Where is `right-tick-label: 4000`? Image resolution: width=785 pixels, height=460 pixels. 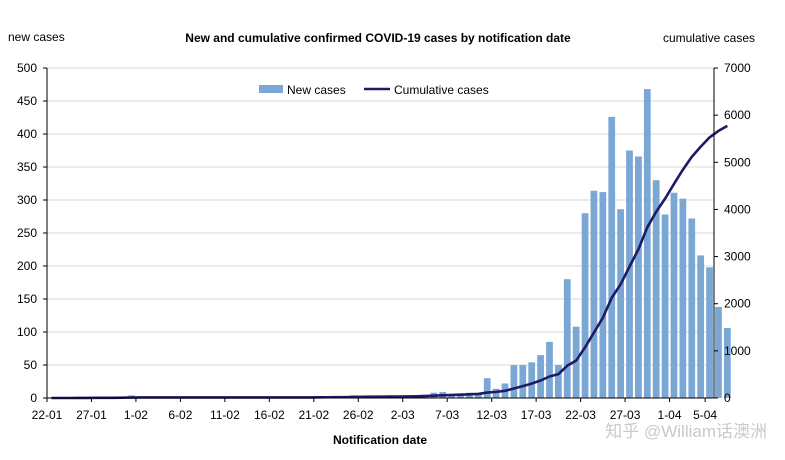 right-tick-label: 4000 is located at coordinates (737, 209).